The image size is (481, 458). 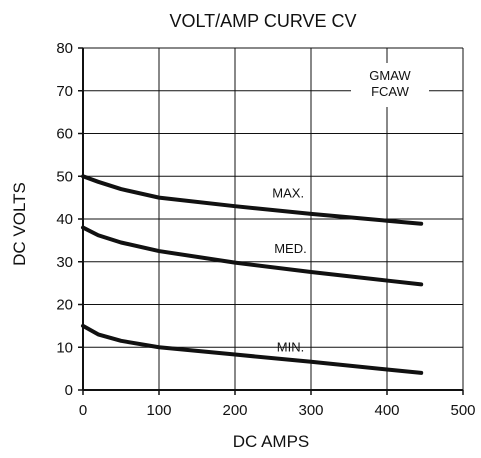 I want to click on y-tick-label-80: 80, so click(x=64, y=48).